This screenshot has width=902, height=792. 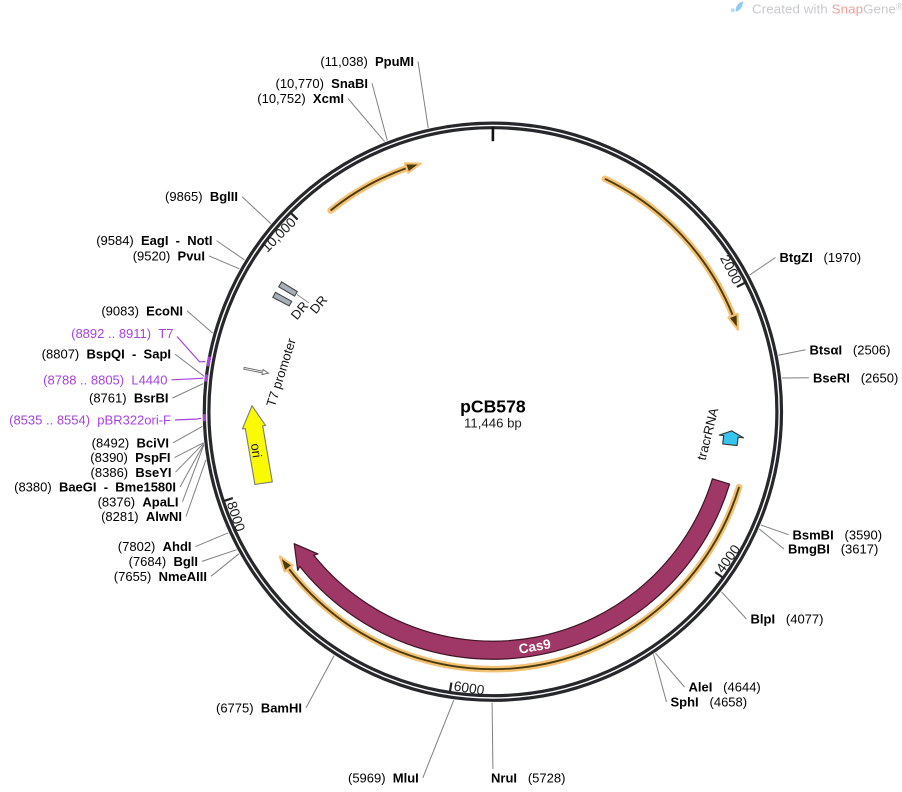 I want to click on svg-text: (8386) BseYI, so click(x=131, y=472).